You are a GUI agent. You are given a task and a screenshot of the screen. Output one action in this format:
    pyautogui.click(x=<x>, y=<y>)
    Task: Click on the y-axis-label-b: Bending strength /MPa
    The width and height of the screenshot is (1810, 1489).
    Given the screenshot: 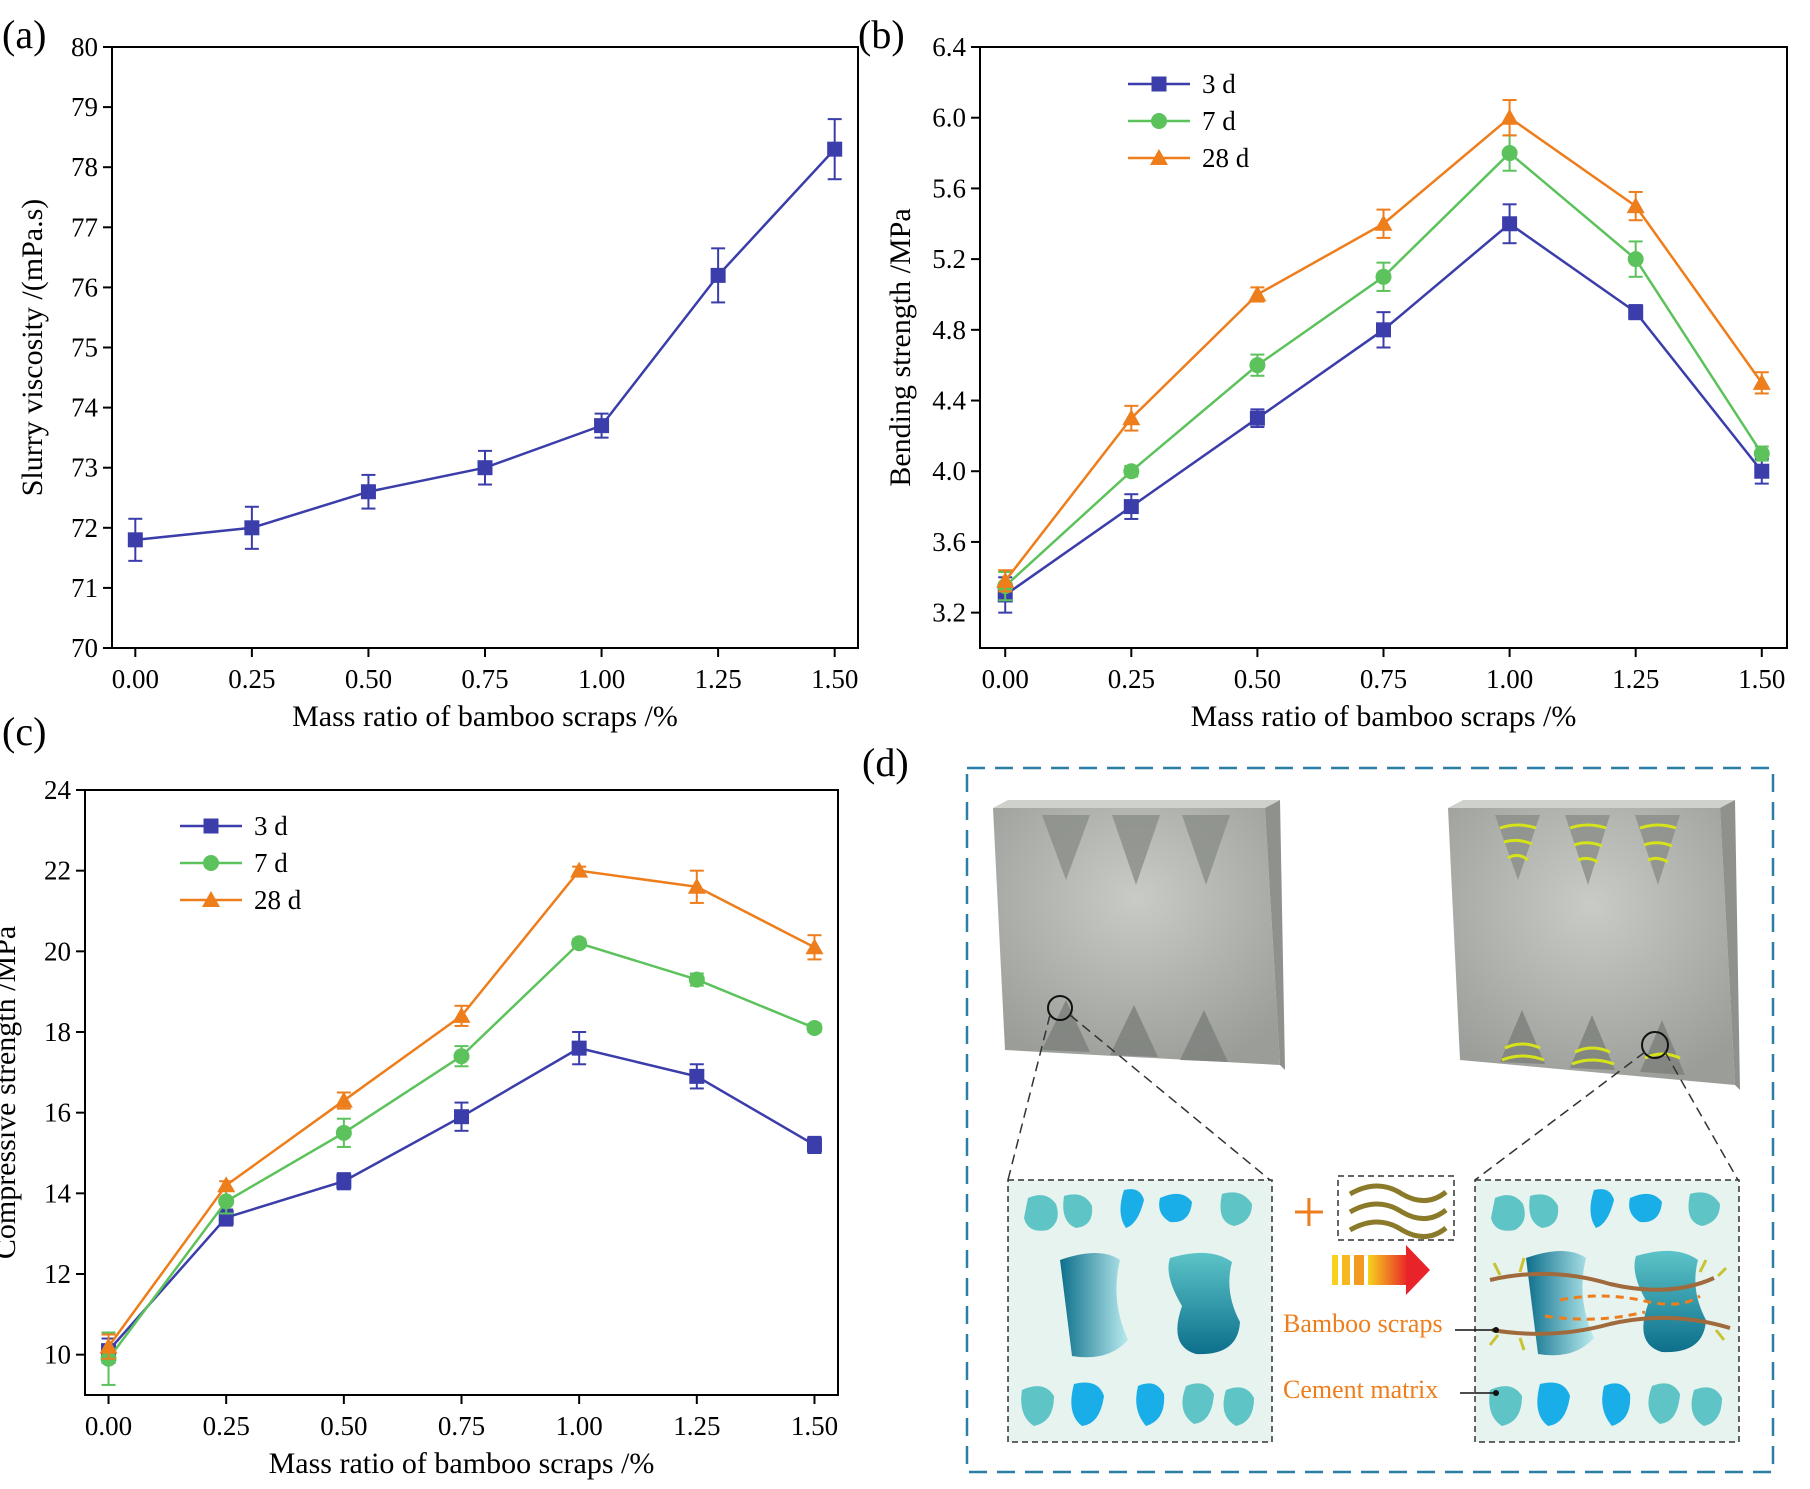 What is the action you would take?
    pyautogui.click(x=900, y=347)
    